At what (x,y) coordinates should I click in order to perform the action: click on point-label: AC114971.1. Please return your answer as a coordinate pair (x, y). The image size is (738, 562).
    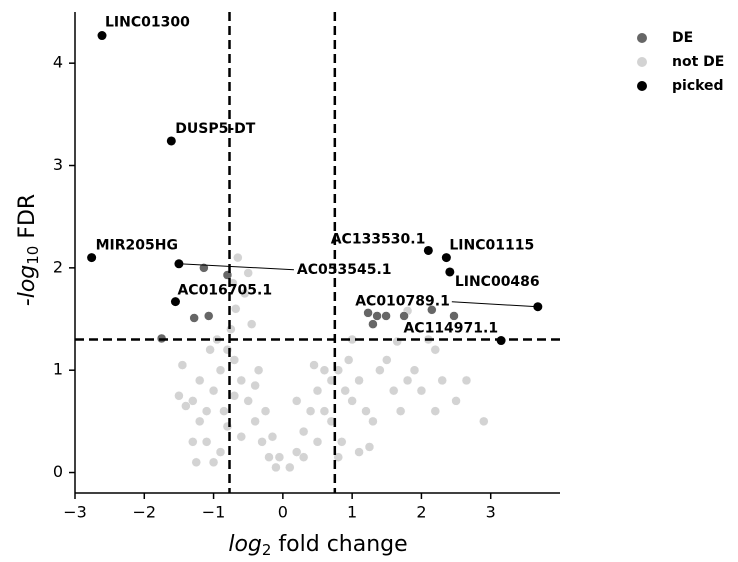
    Looking at the image, I should click on (450, 329).